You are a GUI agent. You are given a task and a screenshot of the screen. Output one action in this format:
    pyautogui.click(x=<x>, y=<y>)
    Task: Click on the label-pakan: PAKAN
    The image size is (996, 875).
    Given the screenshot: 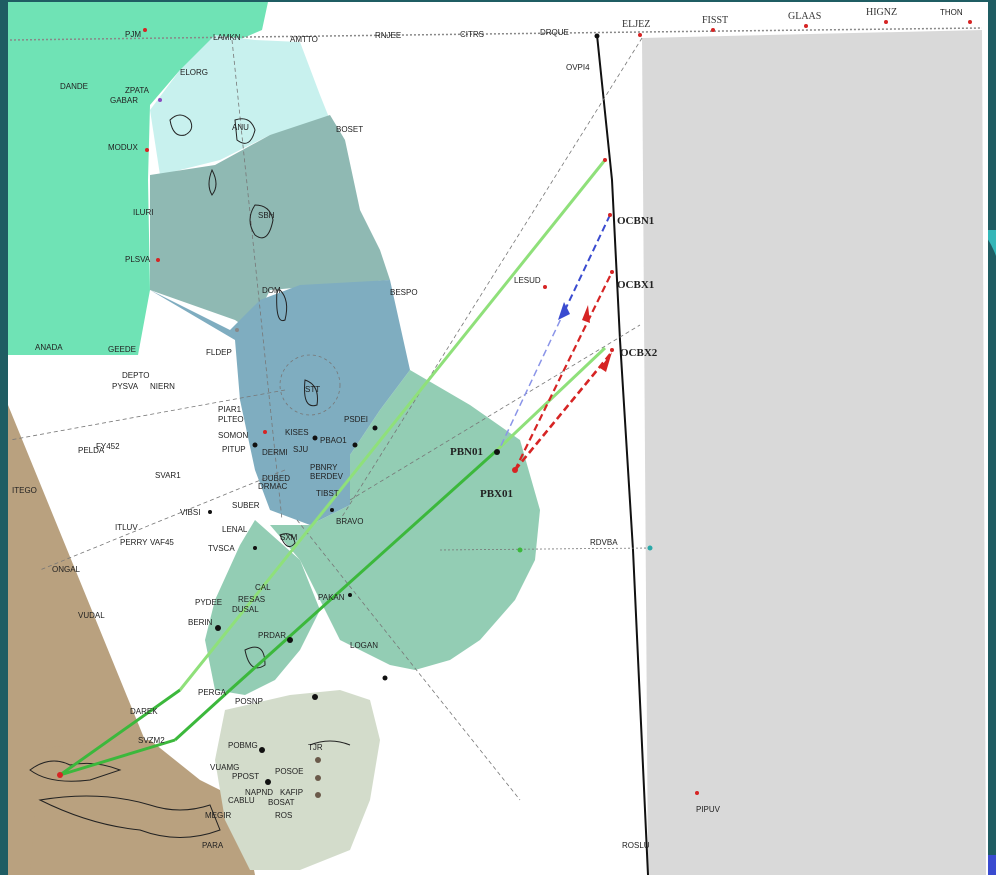 What is the action you would take?
    pyautogui.click(x=331, y=597)
    